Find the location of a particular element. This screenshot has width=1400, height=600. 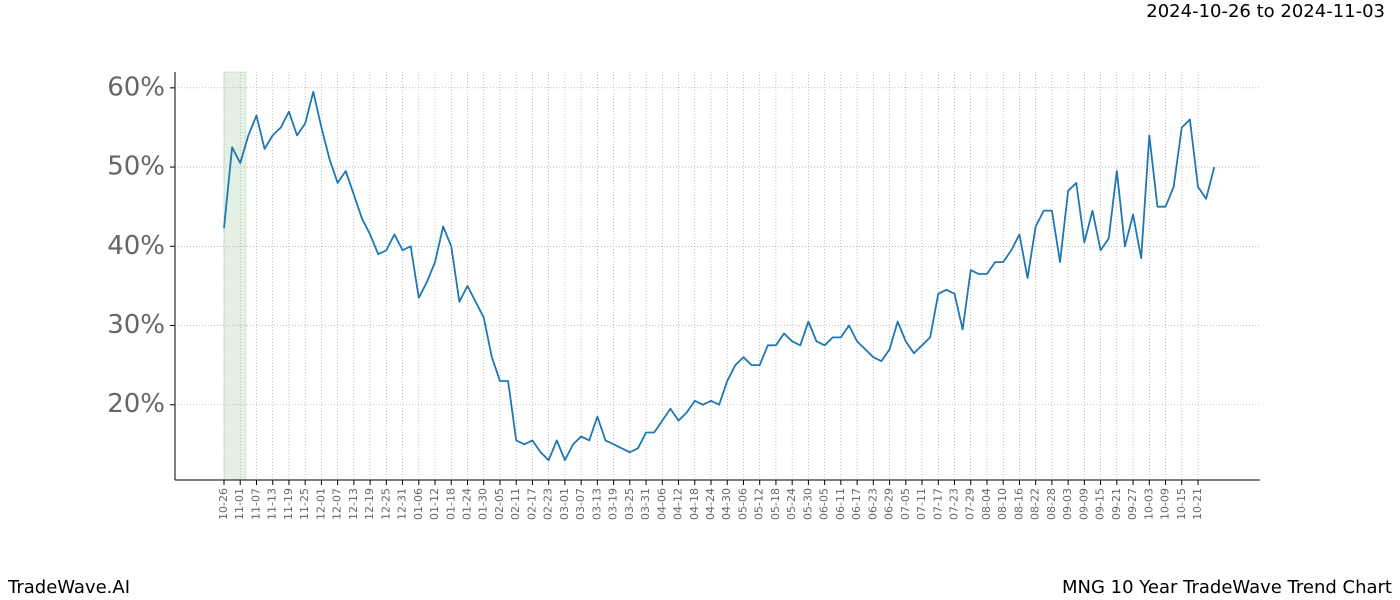

x-tick-label: 03-25 is located at coordinates (629, 504).